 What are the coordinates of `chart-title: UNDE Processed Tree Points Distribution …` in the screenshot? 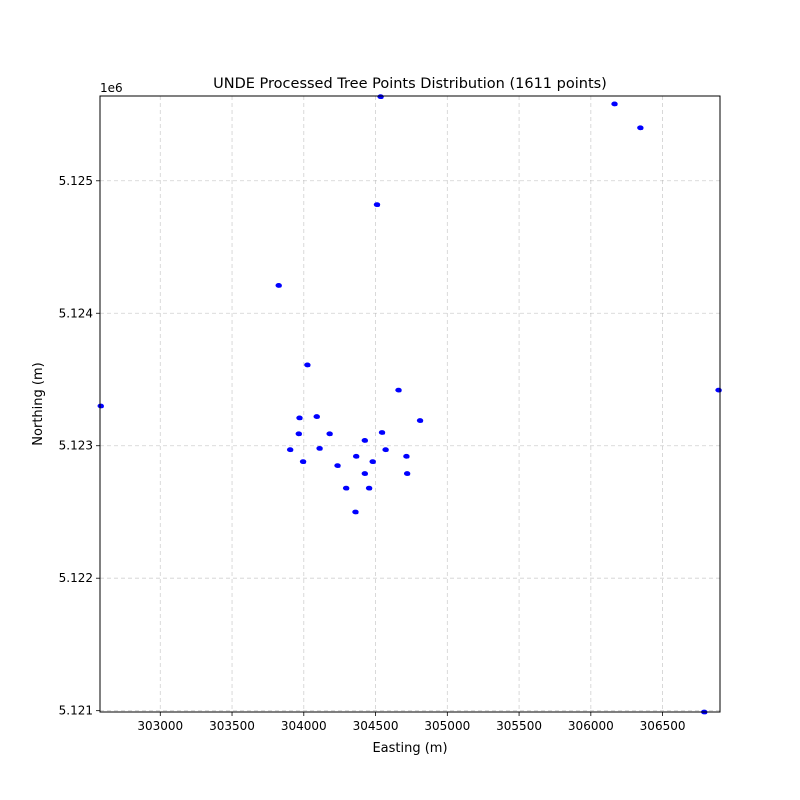 It's located at (410, 84).